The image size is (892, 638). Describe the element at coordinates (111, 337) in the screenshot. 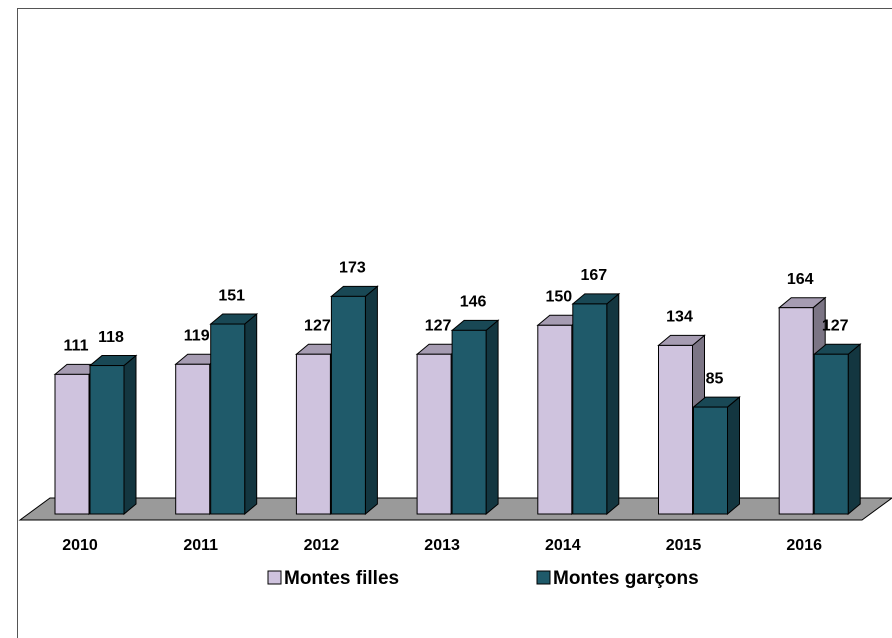

I see `data-label: 118` at that location.